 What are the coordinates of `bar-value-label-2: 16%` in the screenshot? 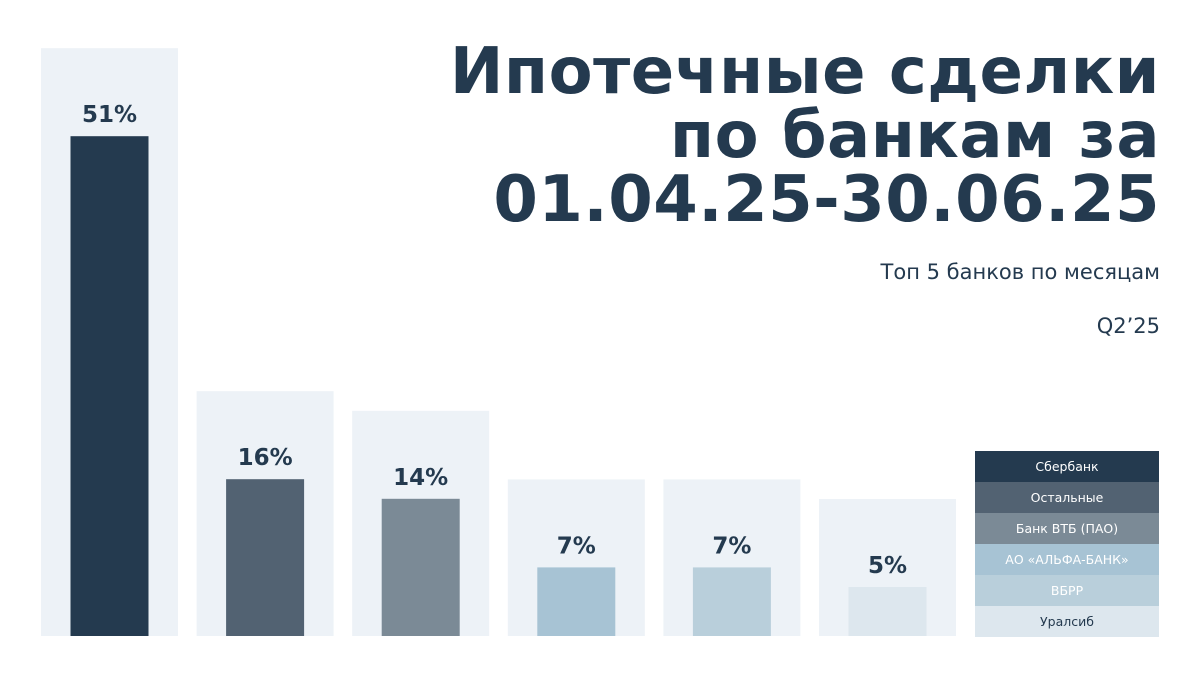 It's located at (265, 458).